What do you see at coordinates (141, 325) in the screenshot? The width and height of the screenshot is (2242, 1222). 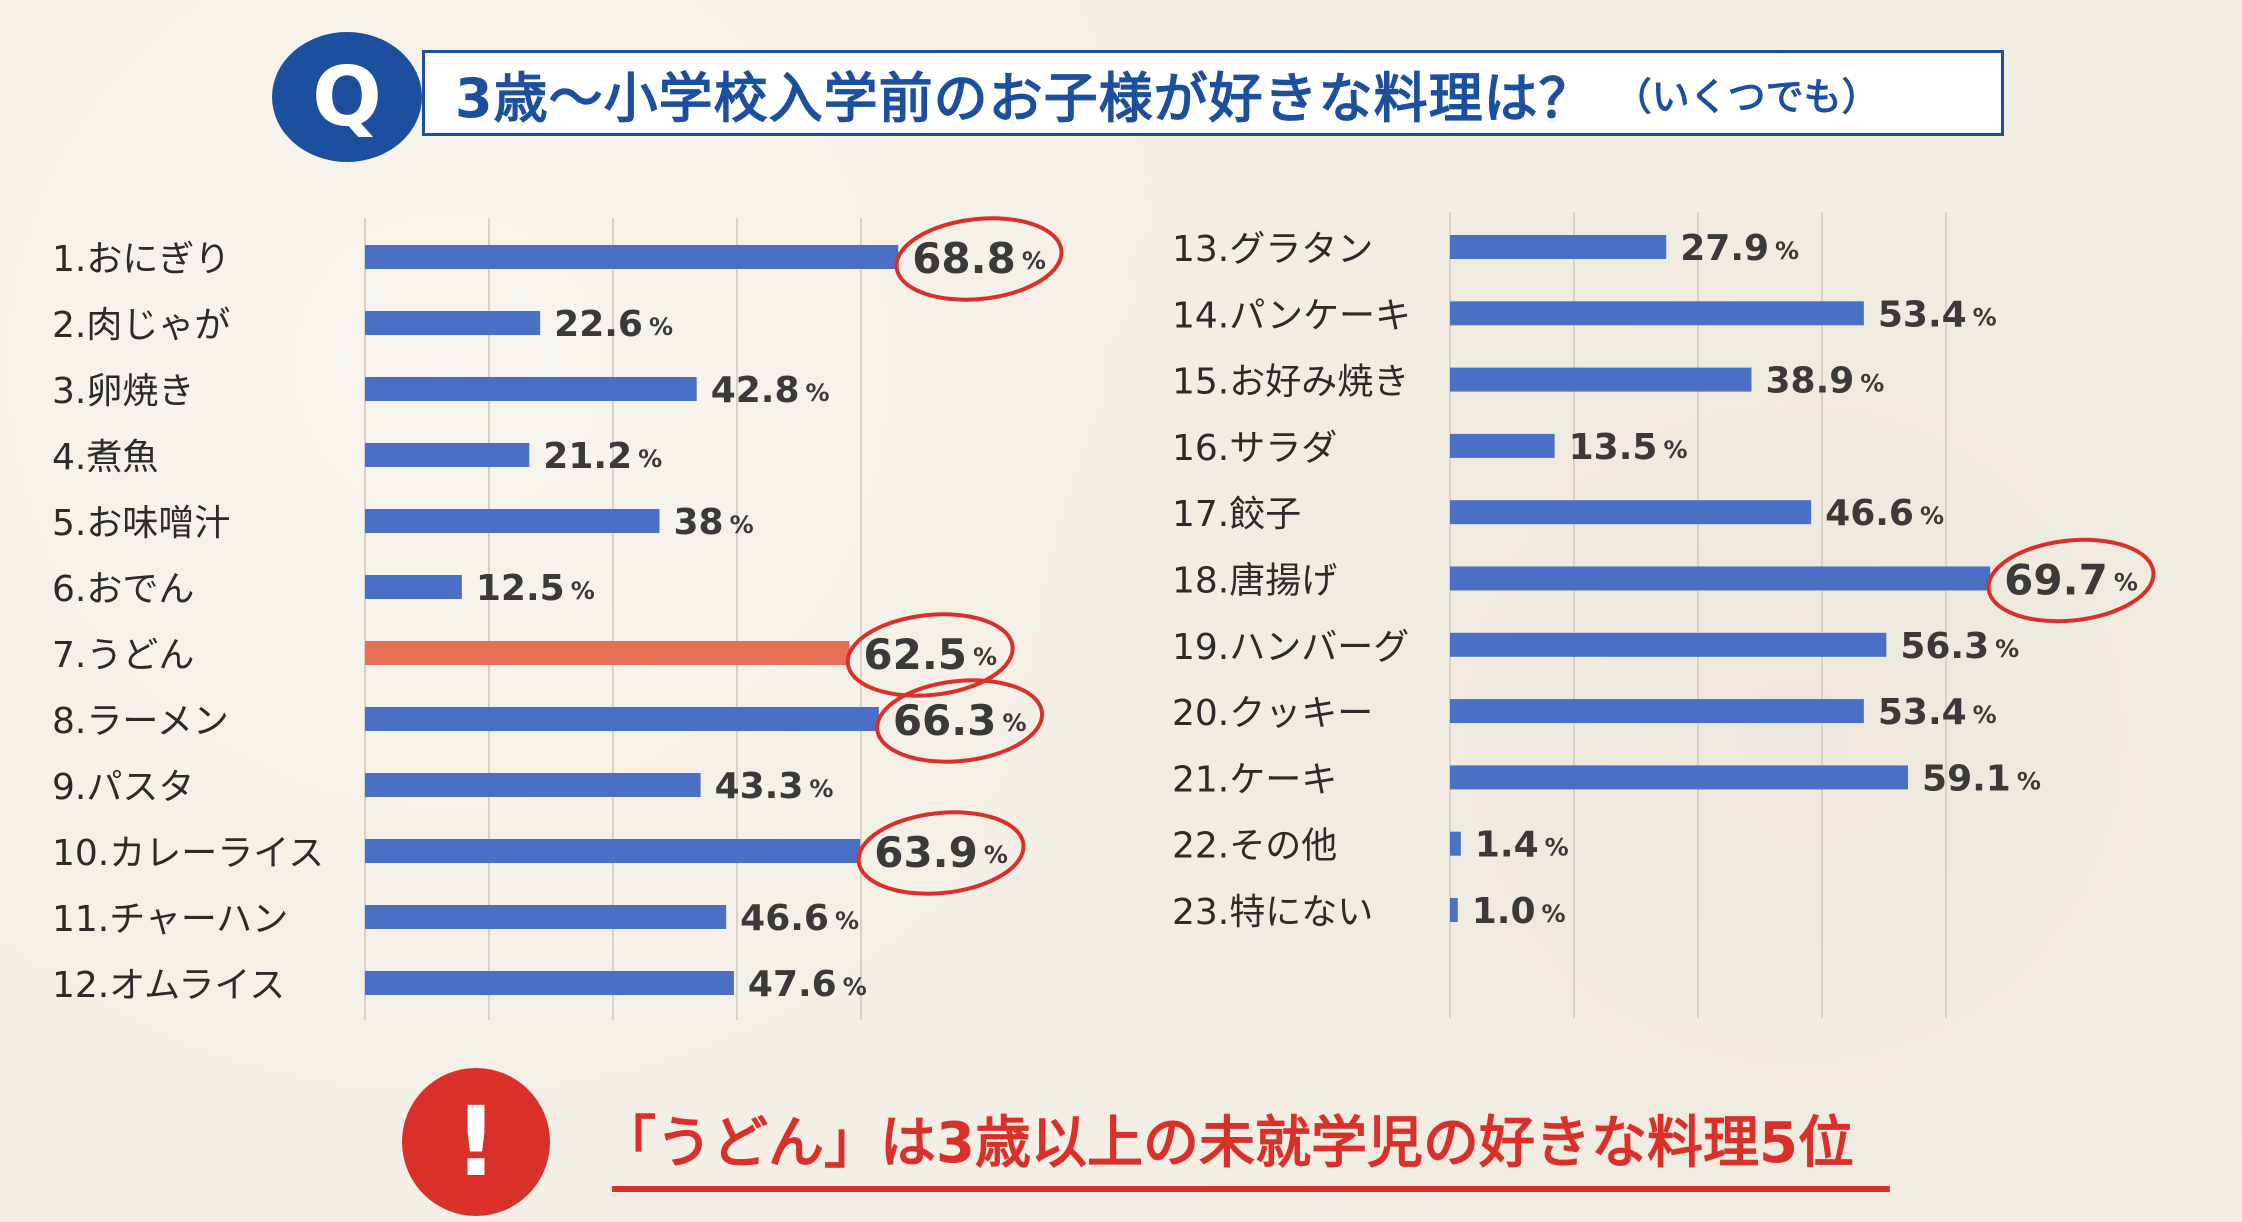 I see `category-label: 2.肉じゃが` at bounding box center [141, 325].